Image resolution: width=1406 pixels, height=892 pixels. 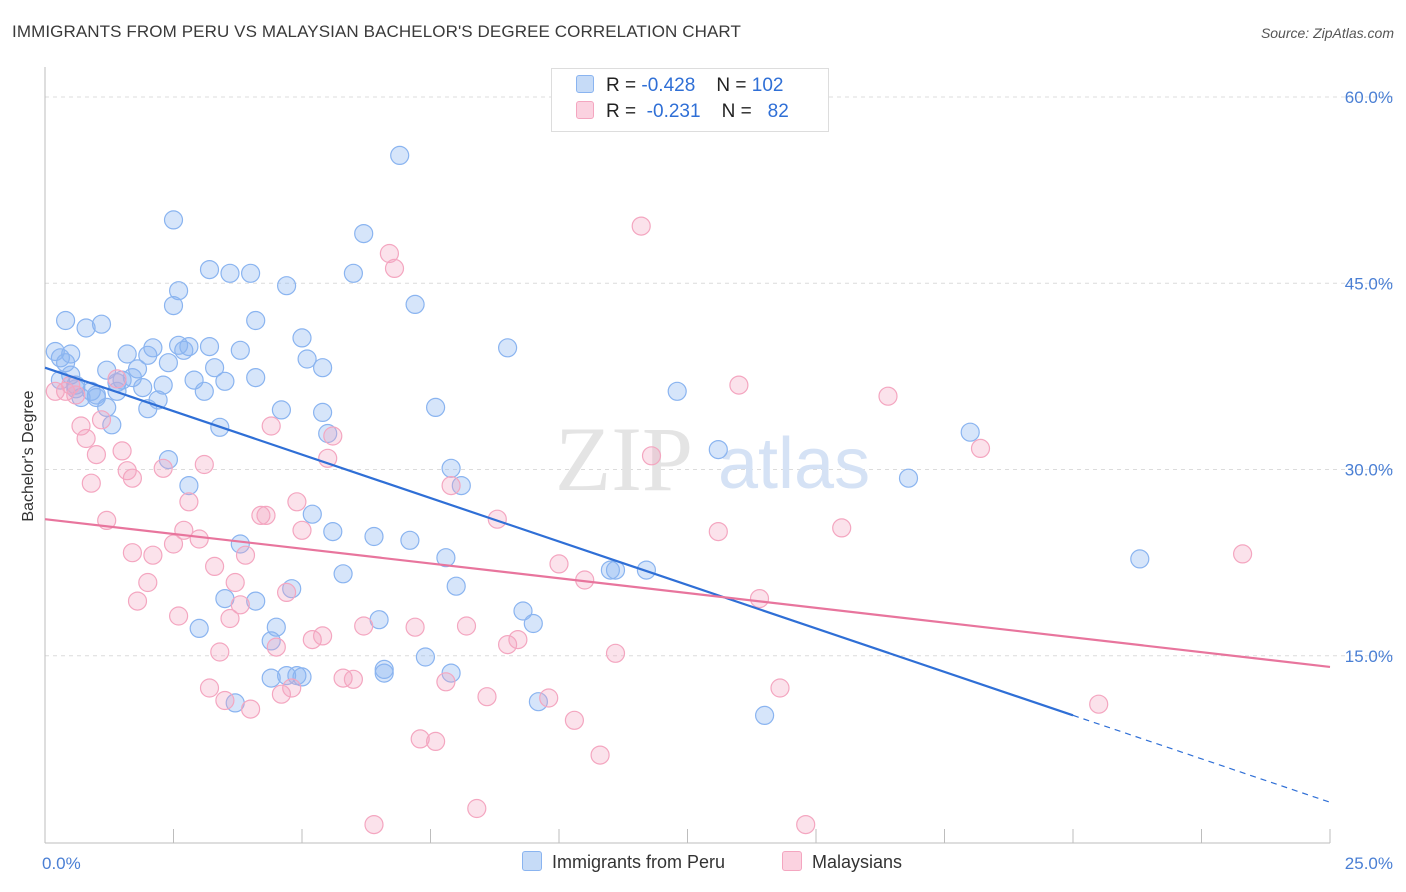 I want to click on y-axis-label: Bachelor's Degree, so click(x=28, y=455).